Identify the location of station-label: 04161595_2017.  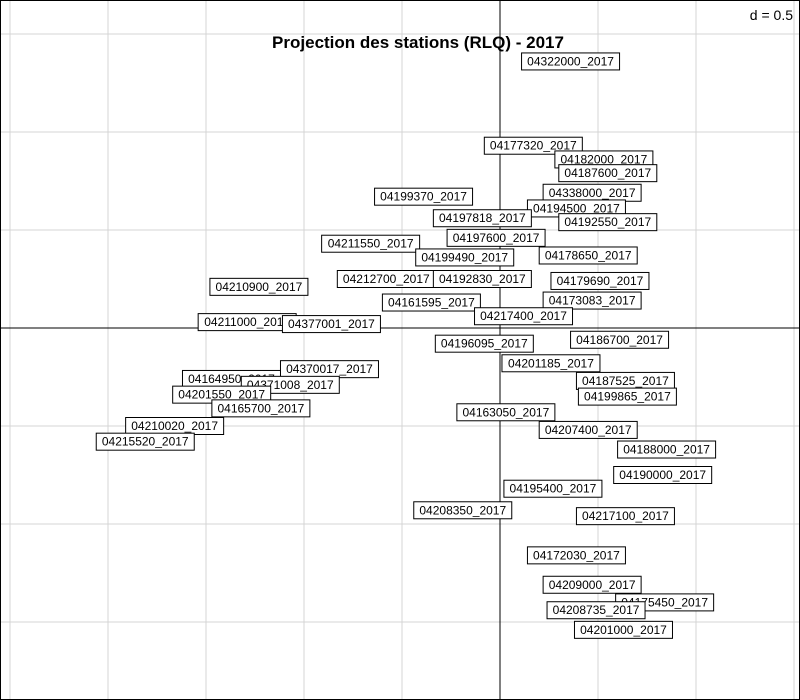
(431, 302).